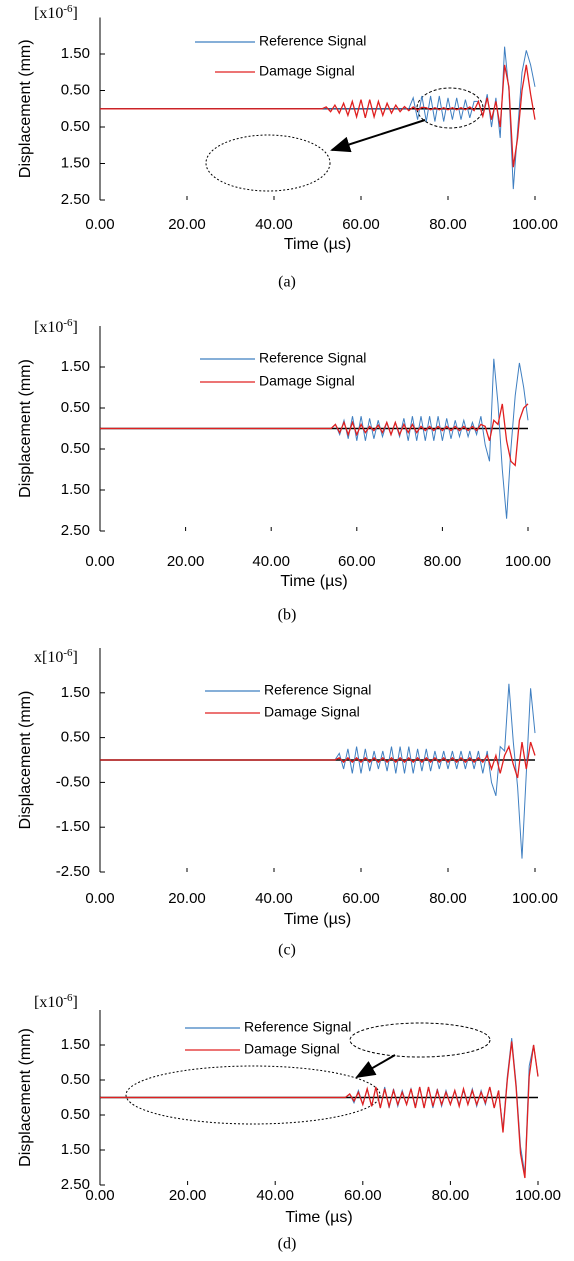 The image size is (574, 1261). What do you see at coordinates (73, 871) in the screenshot?
I see `y-tick-label: -2.50` at bounding box center [73, 871].